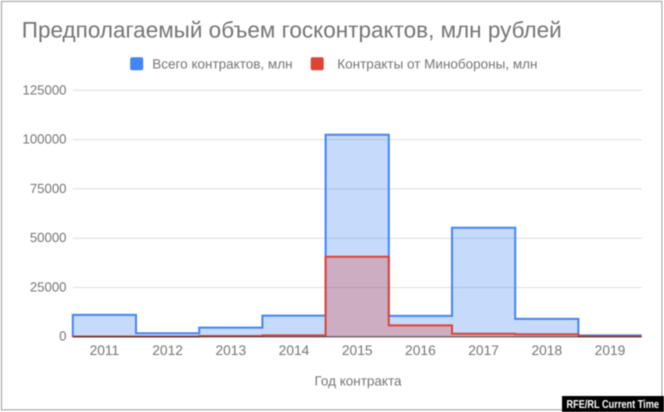 The width and height of the screenshot is (664, 412). I want to click on svg-text: 2014, so click(294, 350).